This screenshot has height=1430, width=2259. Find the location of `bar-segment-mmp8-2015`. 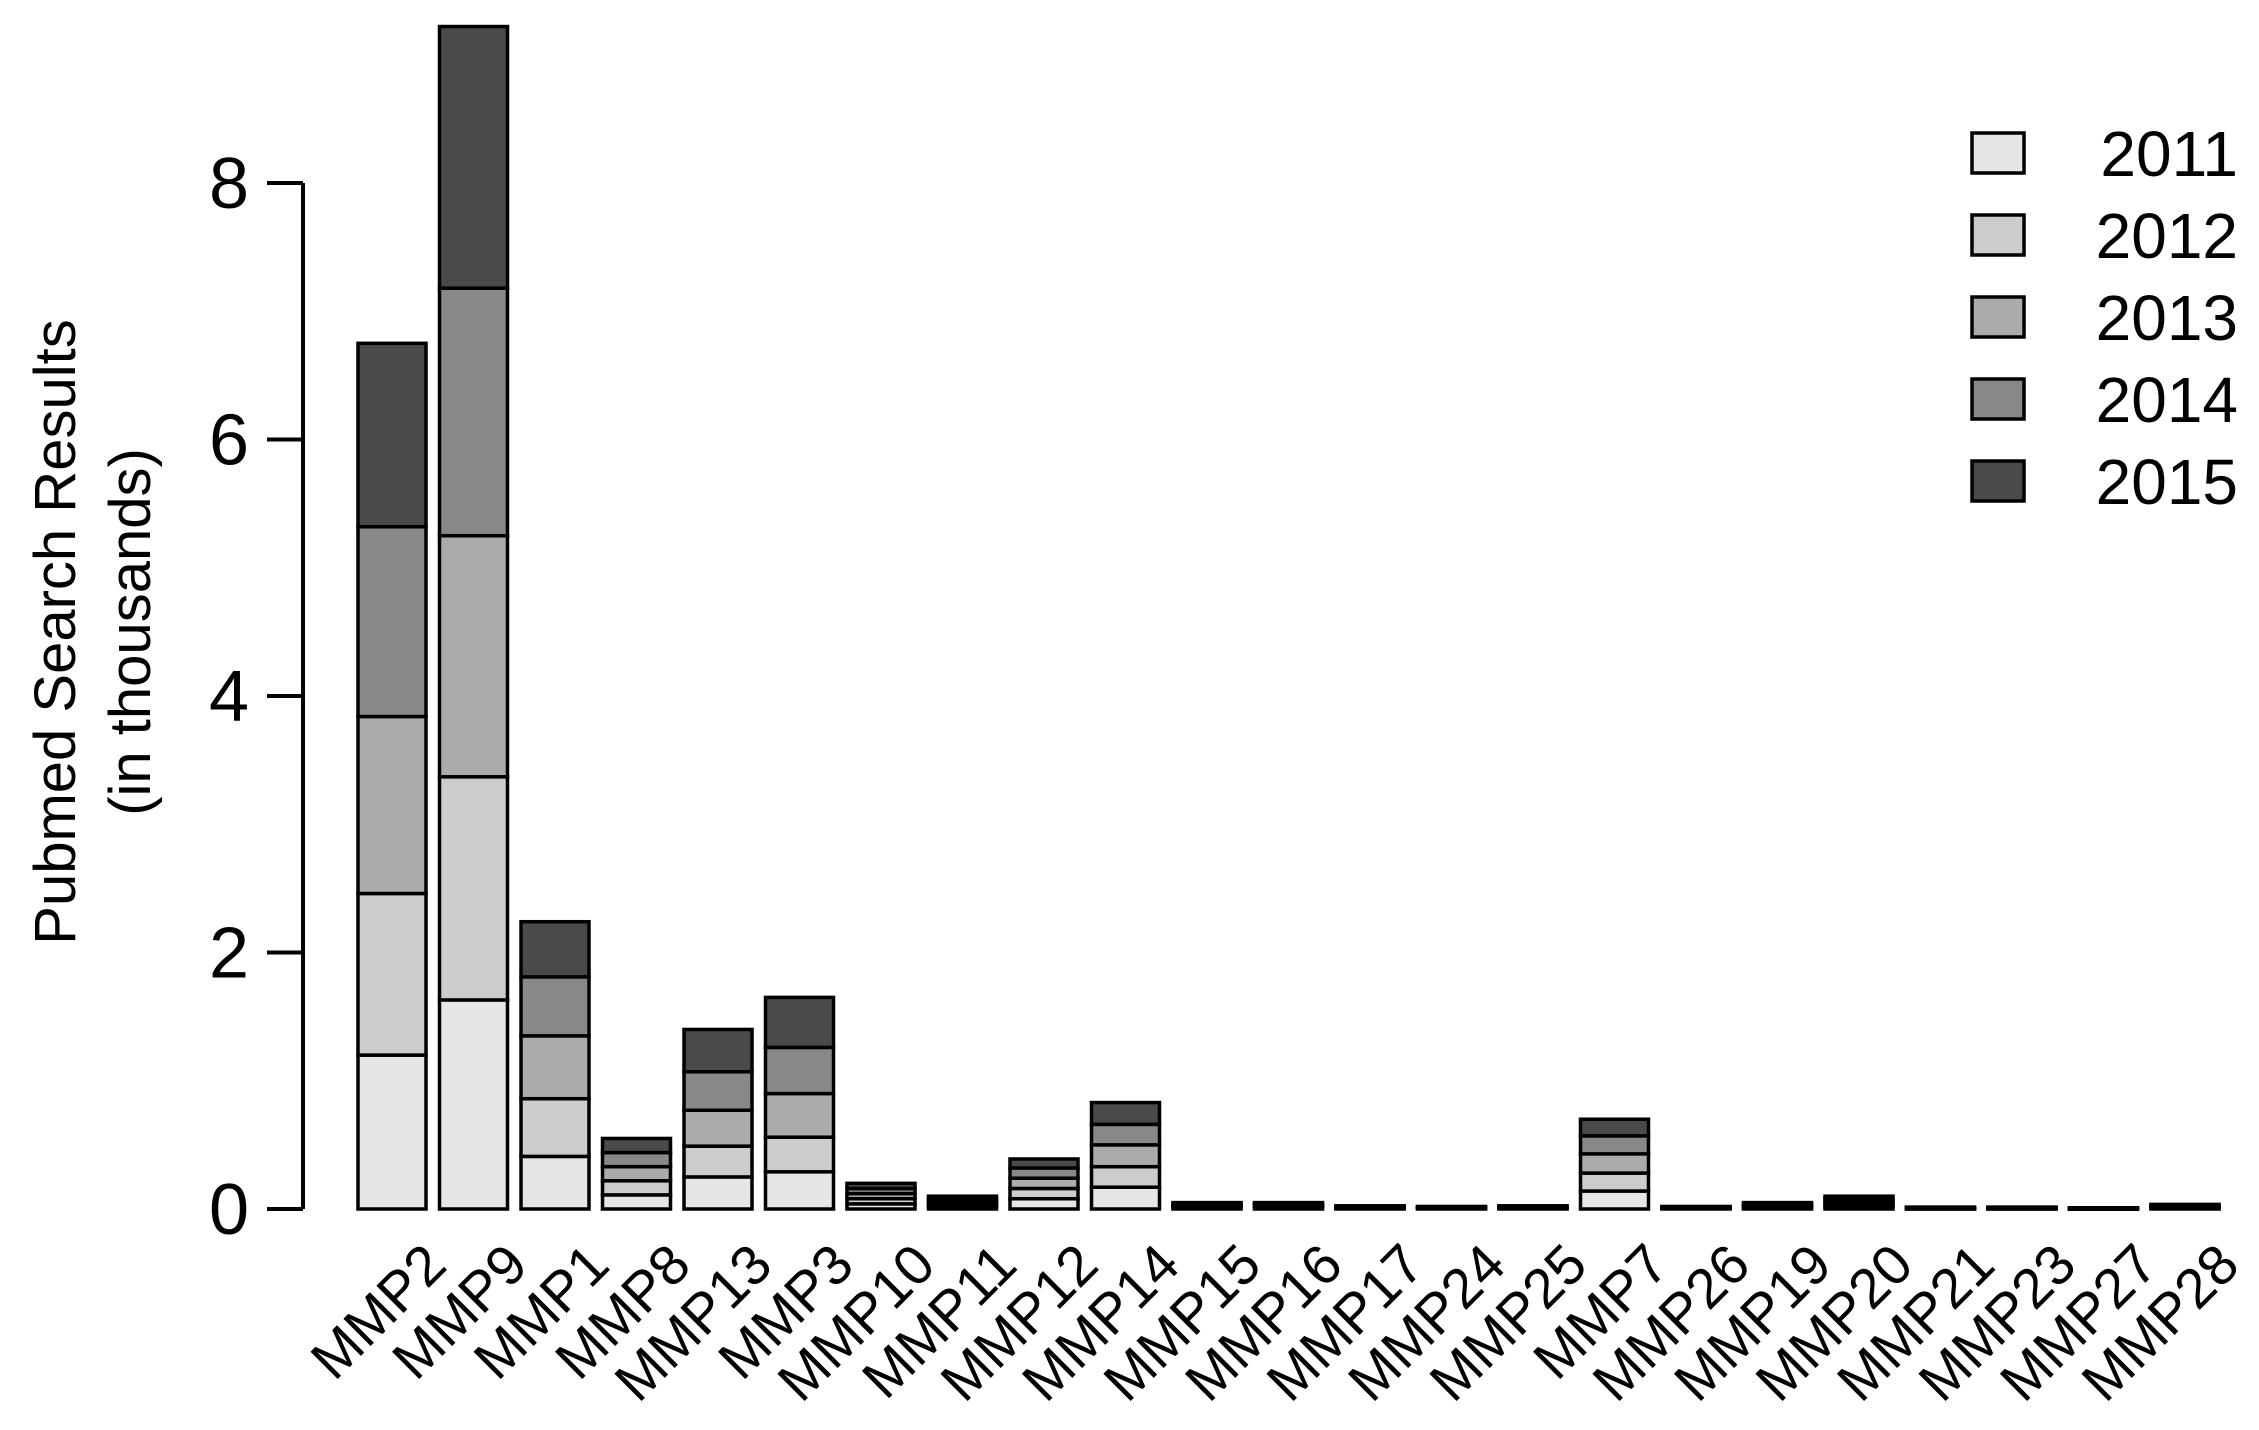

bar-segment-mmp8-2015 is located at coordinates (636, 1145).